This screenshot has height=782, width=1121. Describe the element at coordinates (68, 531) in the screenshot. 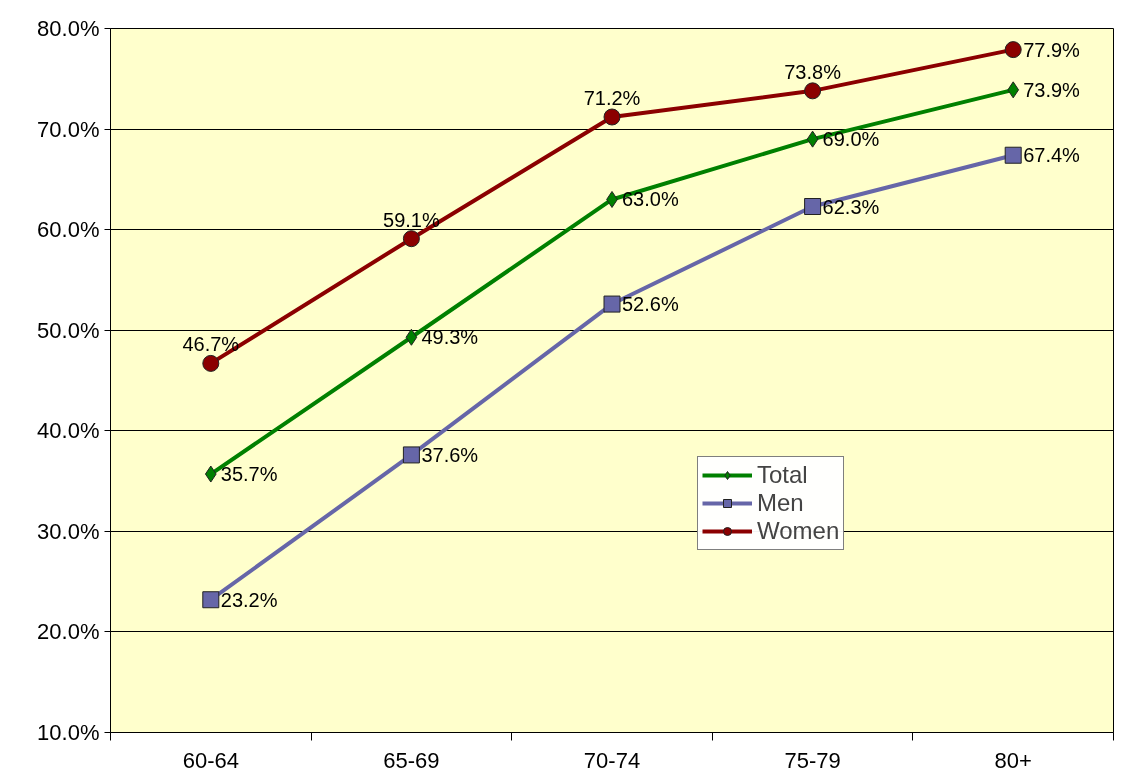

I see `y-tick-label: 30.0%` at that location.